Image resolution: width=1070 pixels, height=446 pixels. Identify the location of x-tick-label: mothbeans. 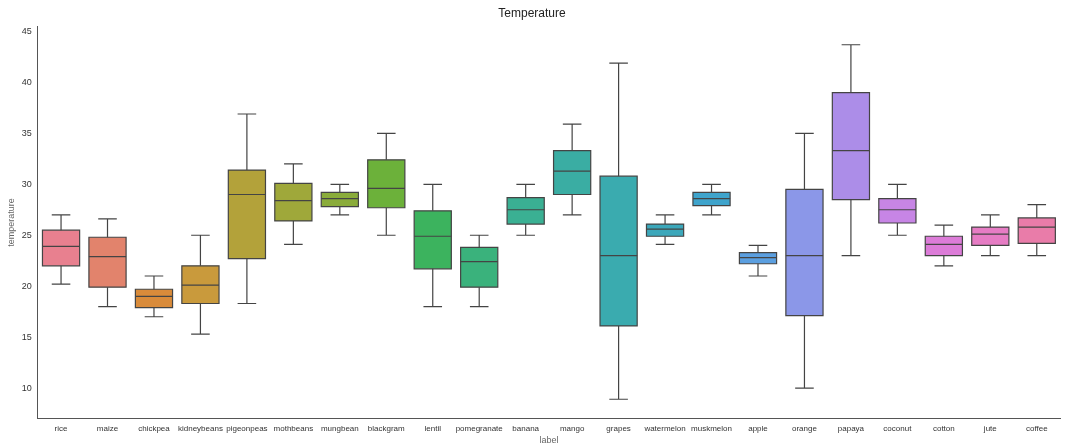
(293, 428).